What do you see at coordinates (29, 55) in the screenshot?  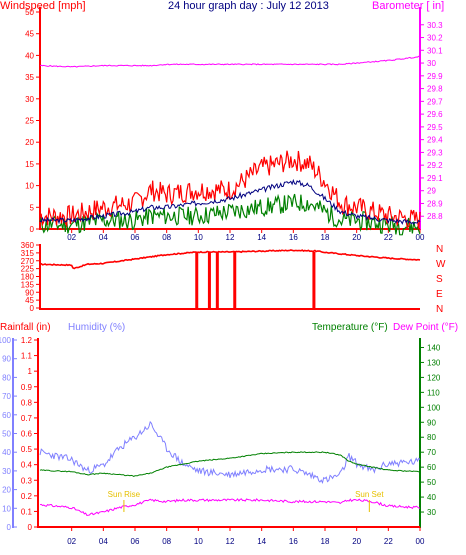 I see `windspeed-tick-label: 40` at bounding box center [29, 55].